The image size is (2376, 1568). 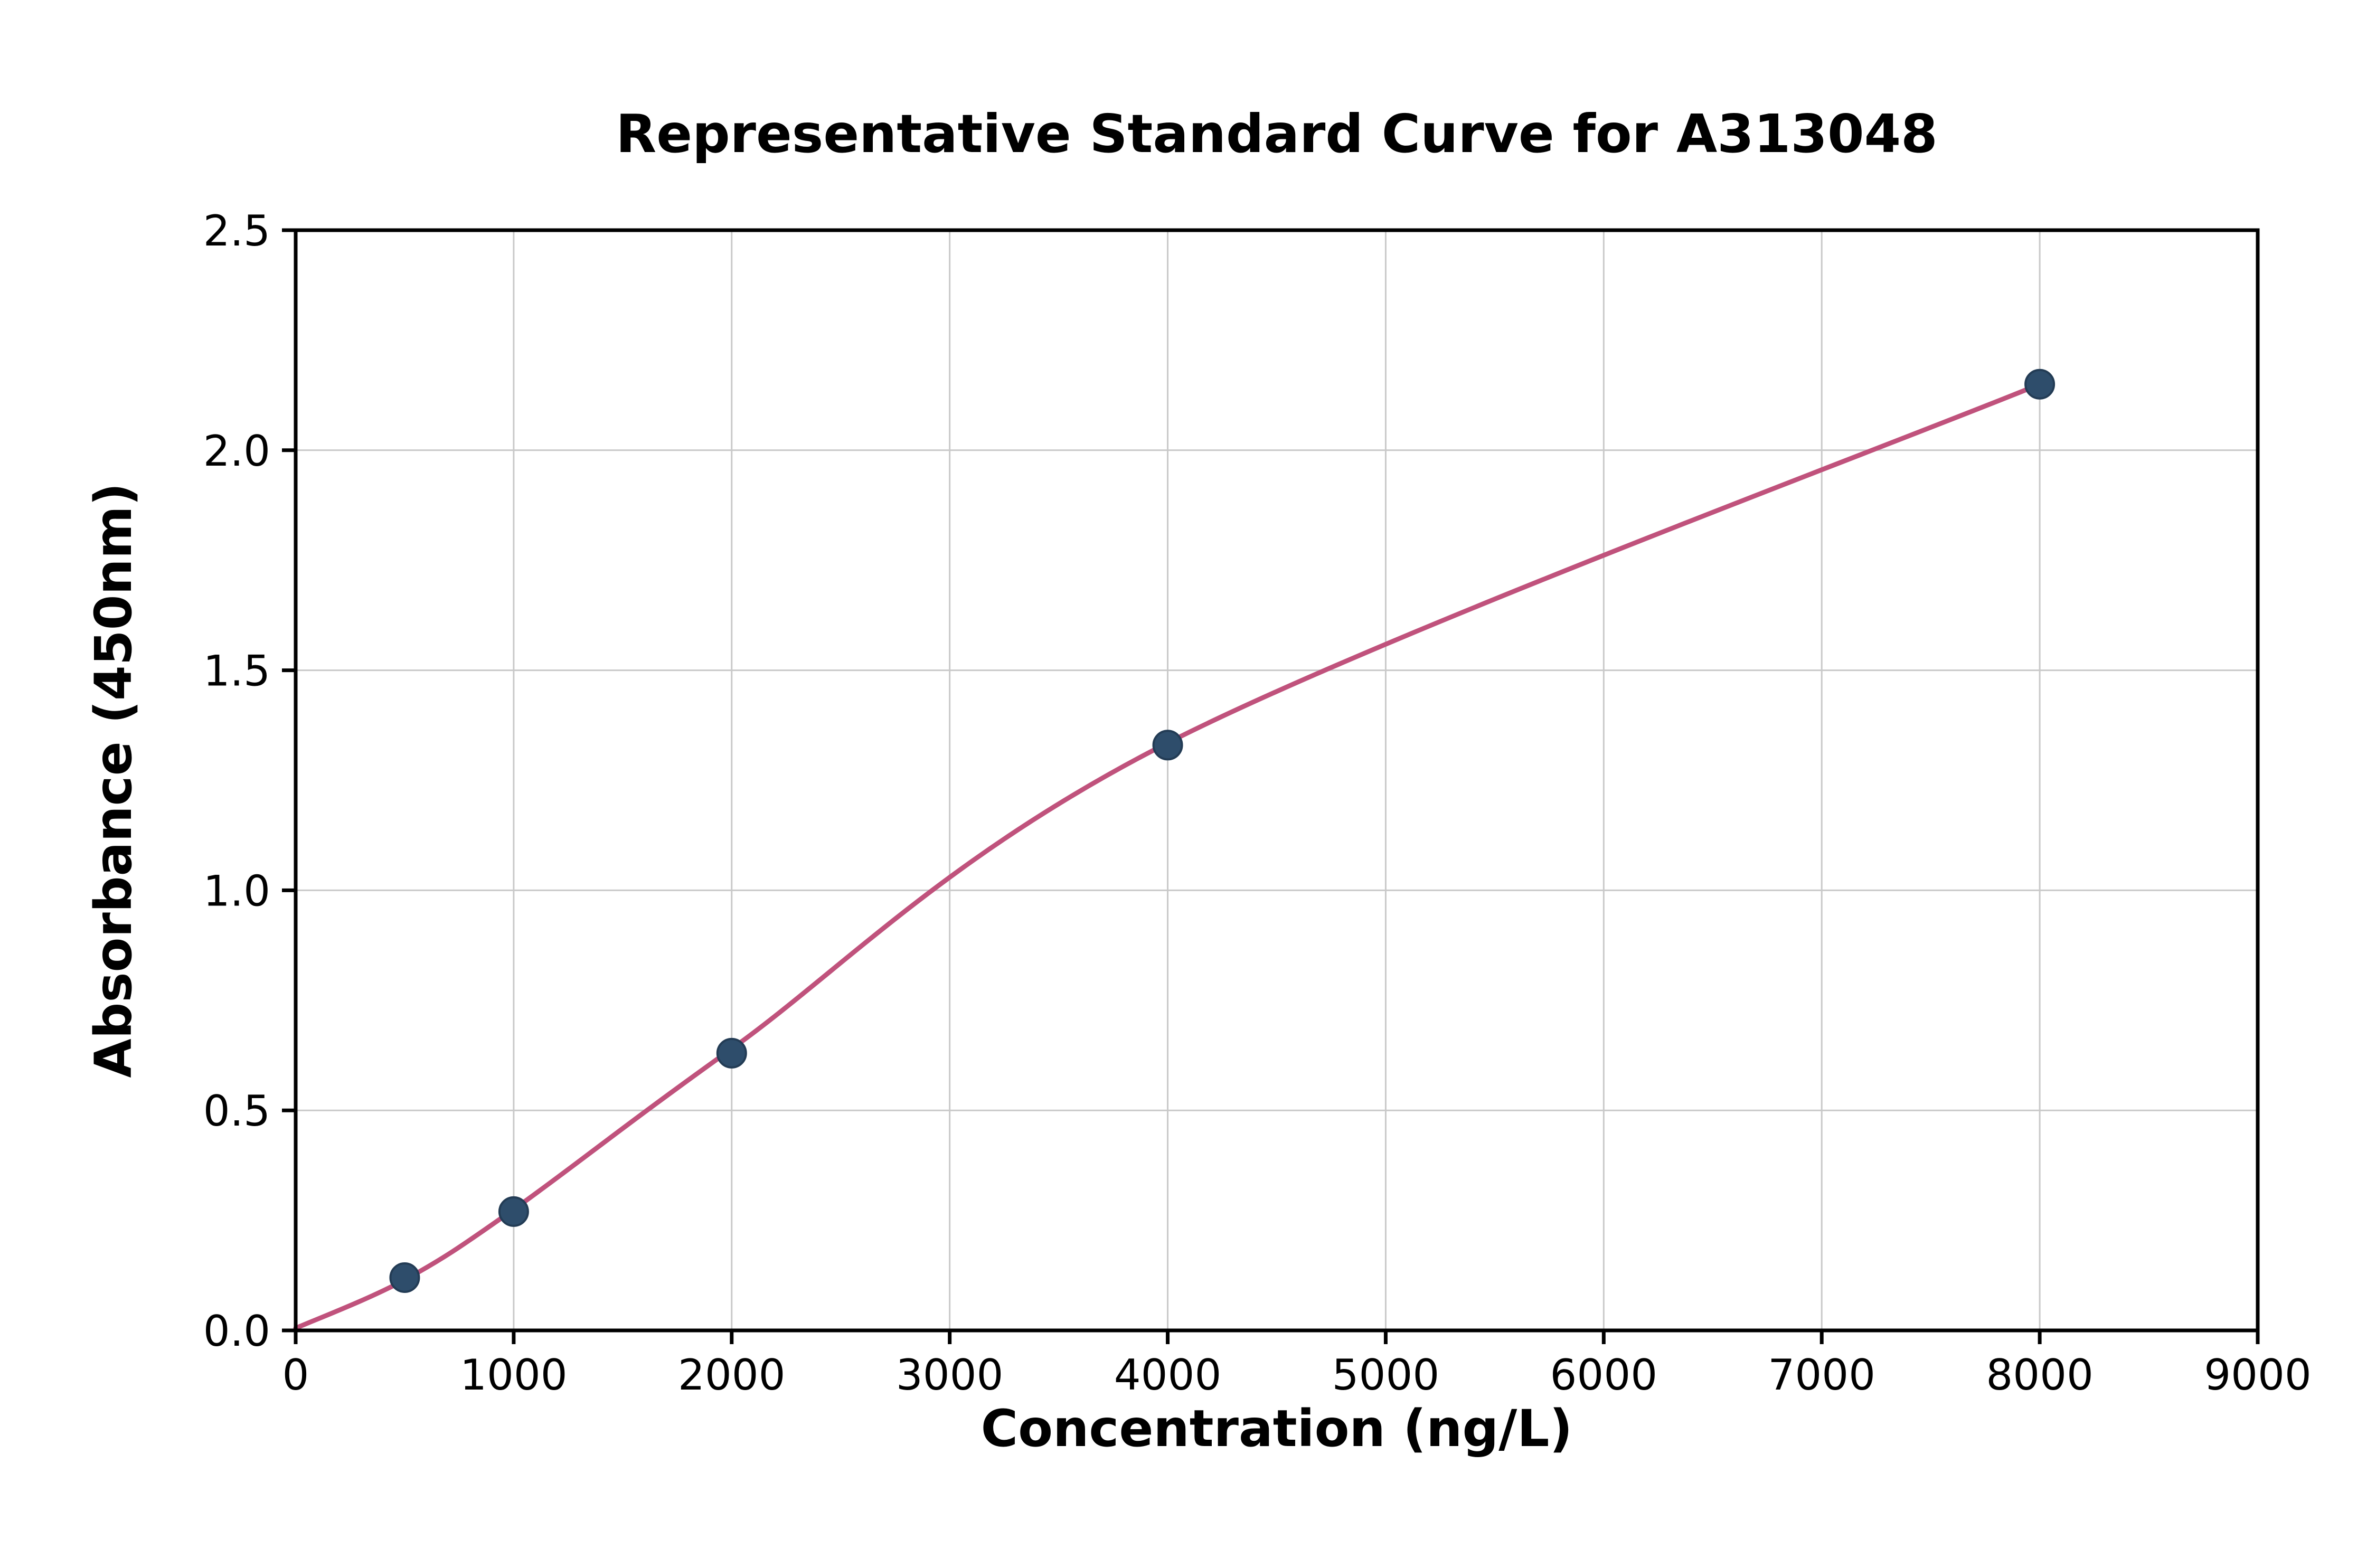 What do you see at coordinates (237, 1112) in the screenshot?
I see `y-tick-label: 0.5` at bounding box center [237, 1112].